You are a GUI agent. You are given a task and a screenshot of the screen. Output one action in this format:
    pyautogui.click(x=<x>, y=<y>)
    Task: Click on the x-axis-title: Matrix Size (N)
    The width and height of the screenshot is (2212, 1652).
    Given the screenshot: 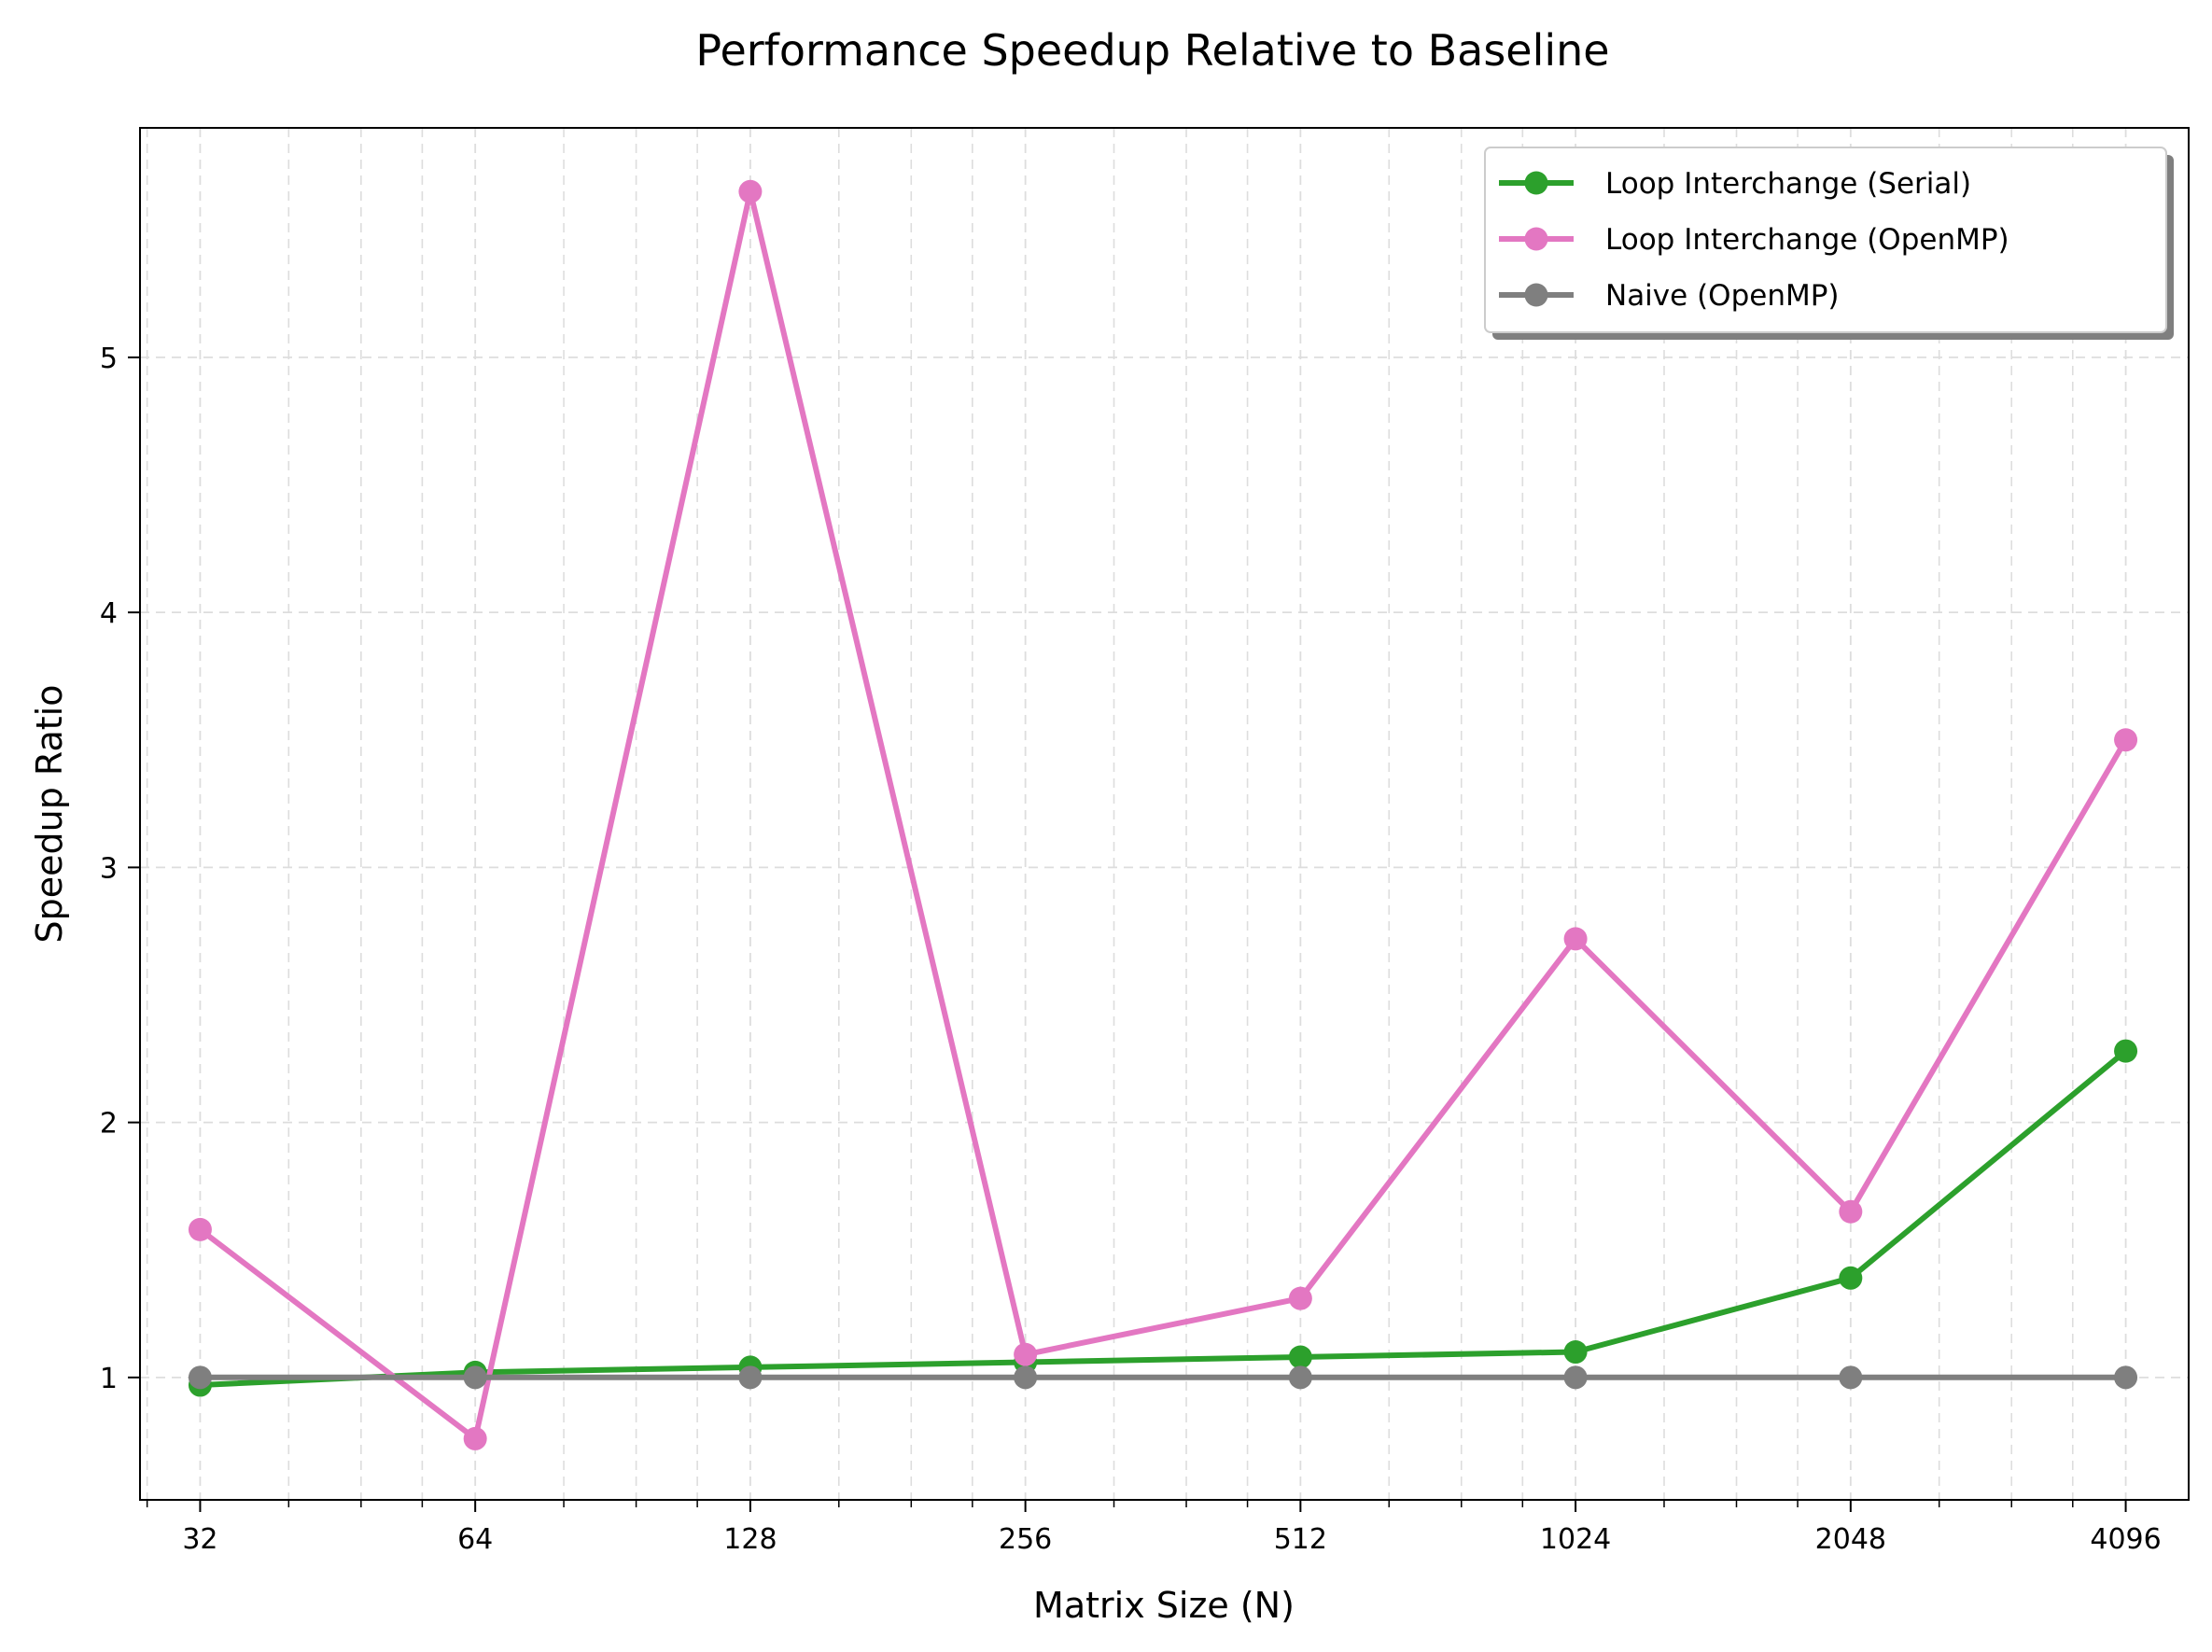 What is the action you would take?
    pyautogui.click(x=1164, y=1605)
    